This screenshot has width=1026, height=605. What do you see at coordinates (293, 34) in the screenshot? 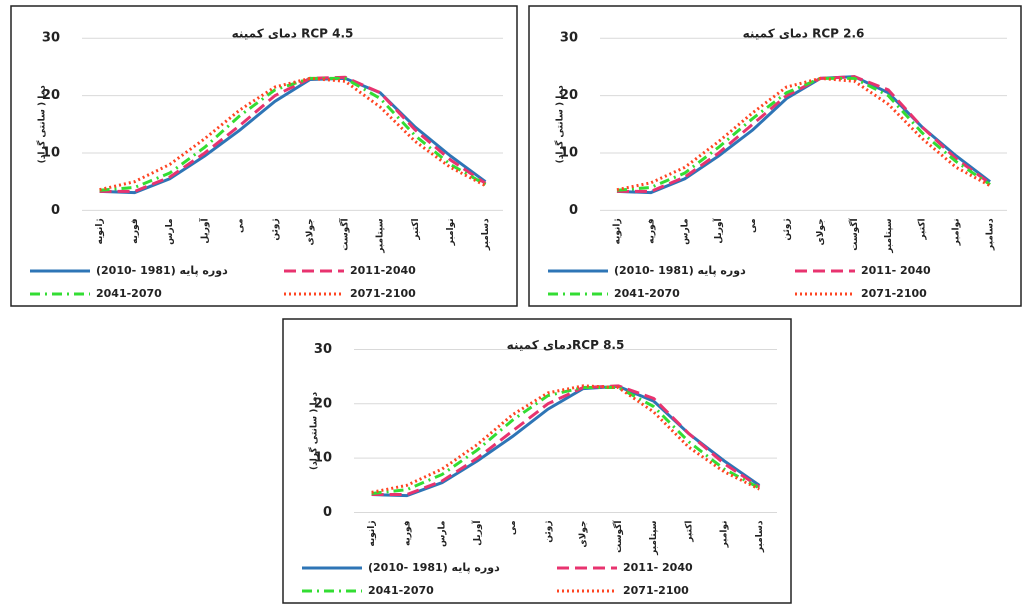
I see `chart-title: دمای کمینه RCP 4.5` at bounding box center [293, 34].